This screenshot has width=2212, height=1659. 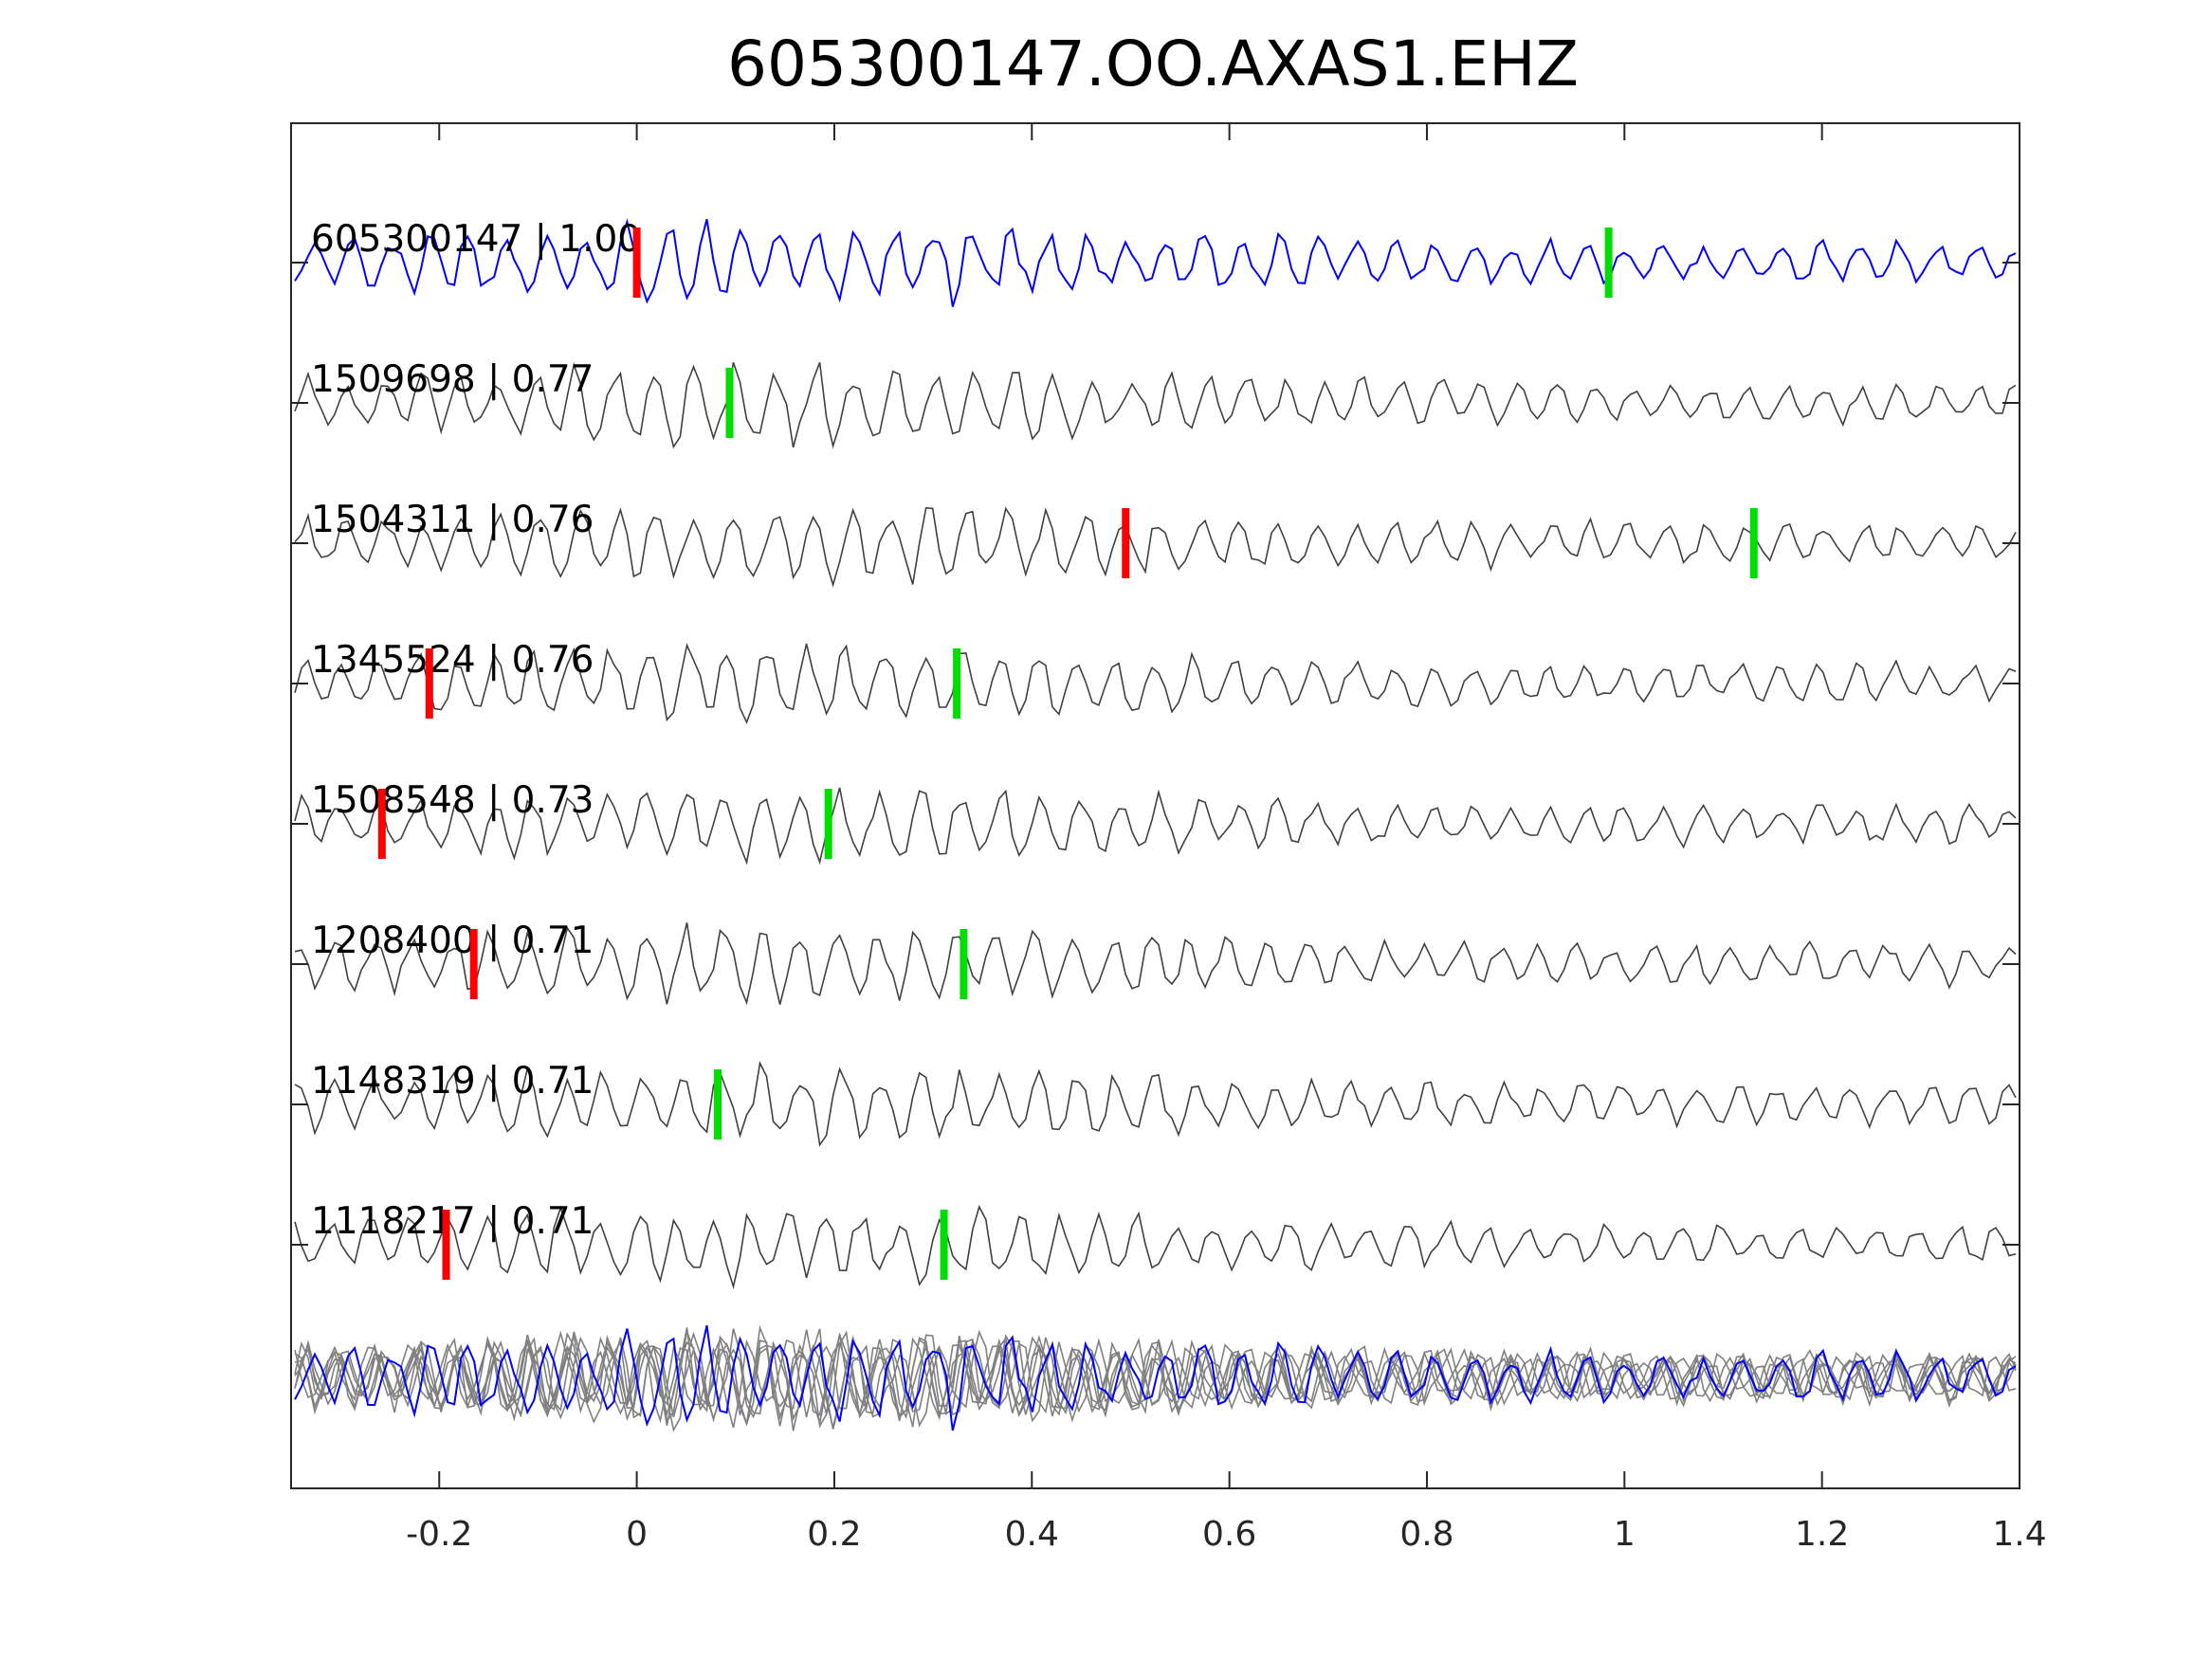 What do you see at coordinates (834, 1534) in the screenshot?
I see `x-tick-label: 0.2` at bounding box center [834, 1534].